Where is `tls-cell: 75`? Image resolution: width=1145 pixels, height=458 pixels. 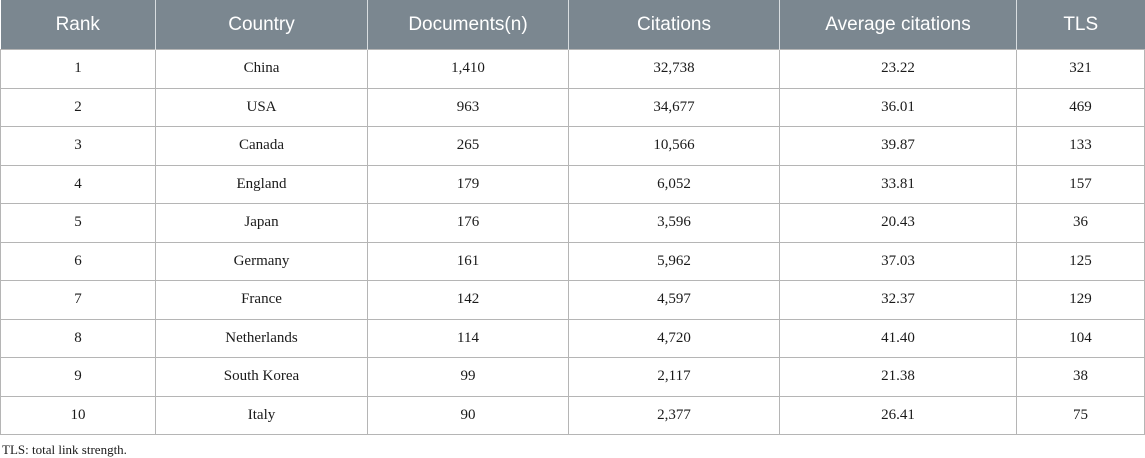 tls-cell: 75 is located at coordinates (1080, 415).